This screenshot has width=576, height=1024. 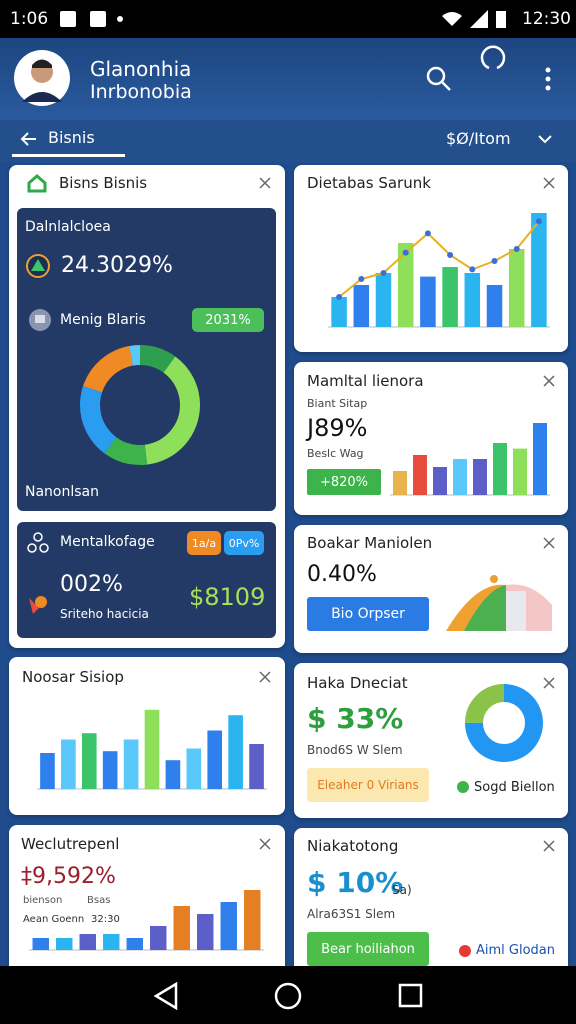 I want to click on sub-amount: $8109, so click(x=227, y=597).